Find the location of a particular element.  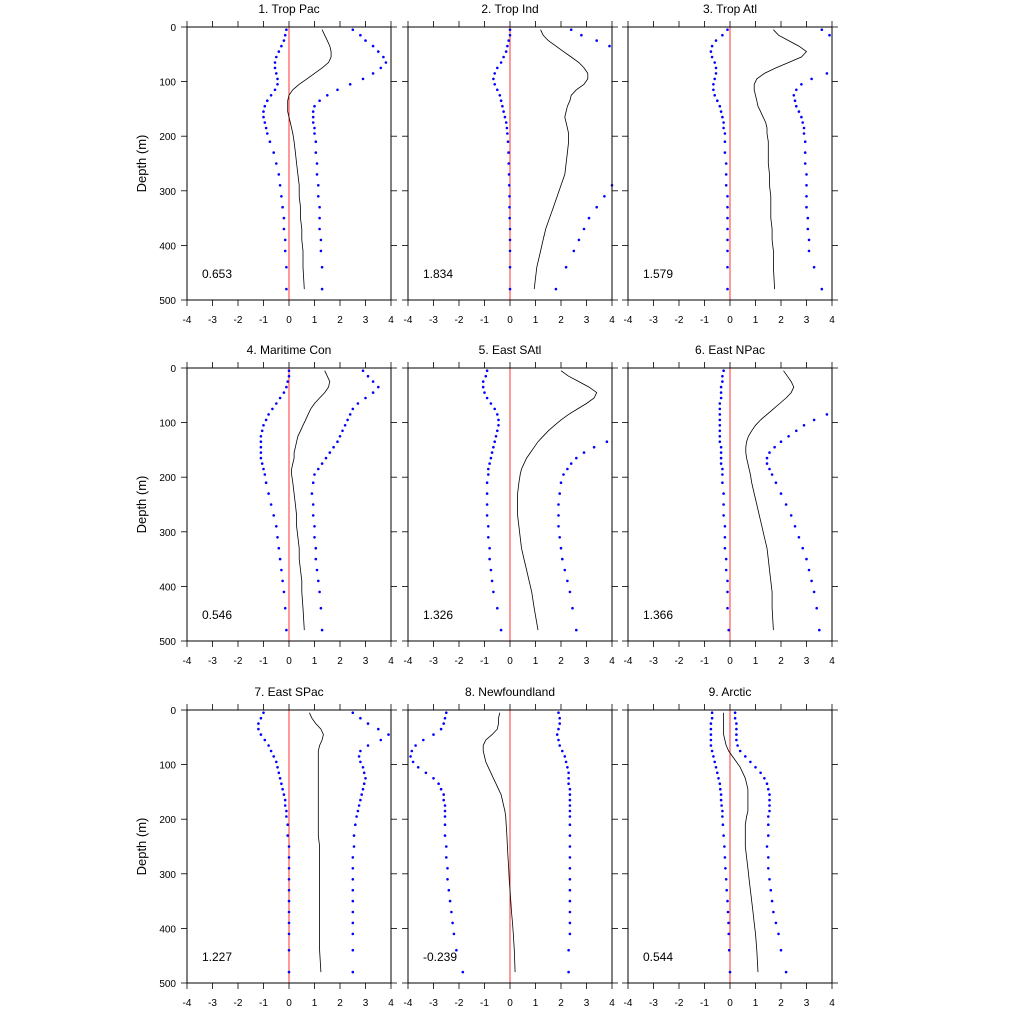

x-tick-label: -3 is located at coordinates (433, 661).